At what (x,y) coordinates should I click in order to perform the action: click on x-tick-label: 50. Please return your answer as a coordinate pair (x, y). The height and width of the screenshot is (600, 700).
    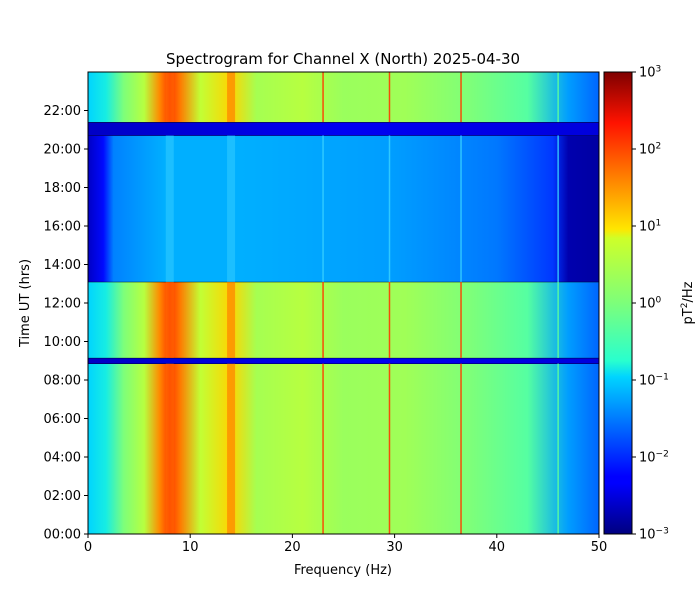
    Looking at the image, I should click on (599, 547).